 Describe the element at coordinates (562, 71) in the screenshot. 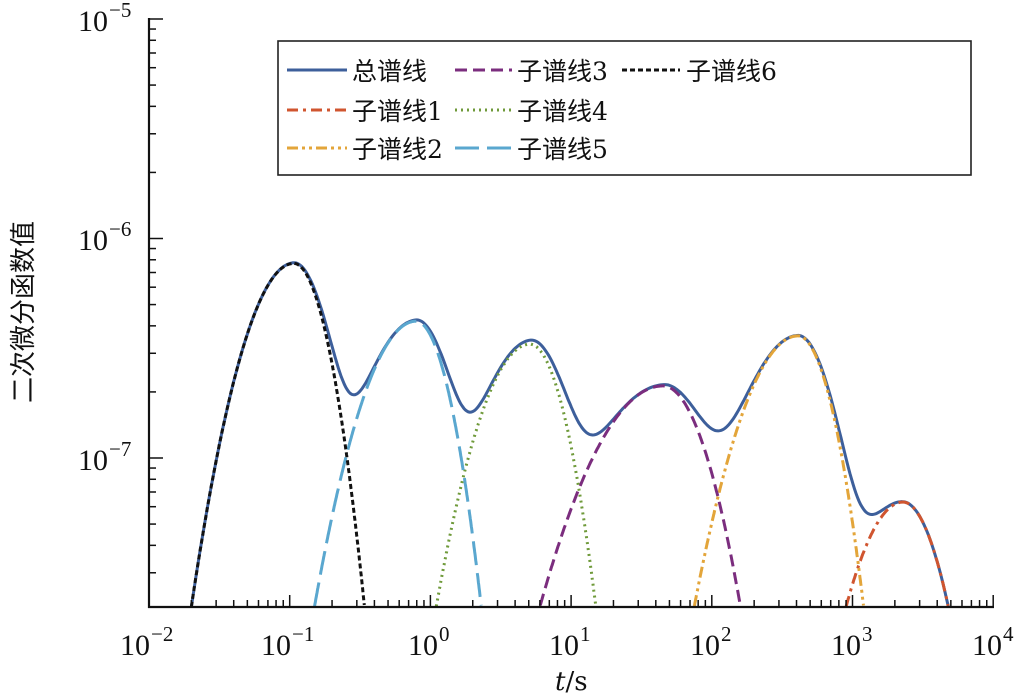

I see `svg-text: 子谱线3` at that location.